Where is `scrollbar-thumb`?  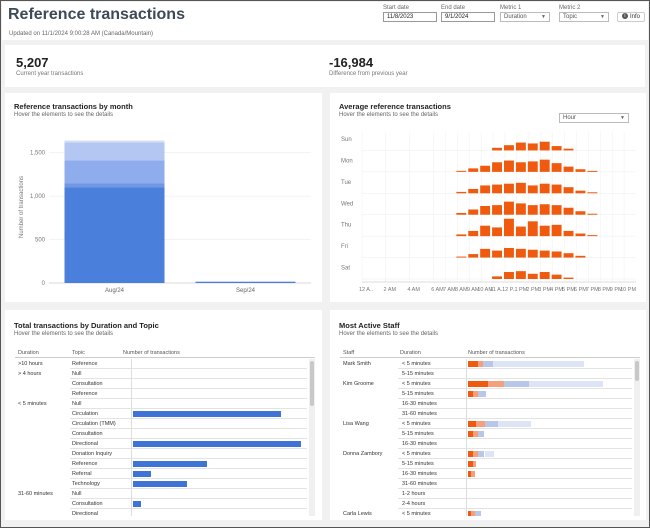
scrollbar-thumb is located at coordinates (637, 371).